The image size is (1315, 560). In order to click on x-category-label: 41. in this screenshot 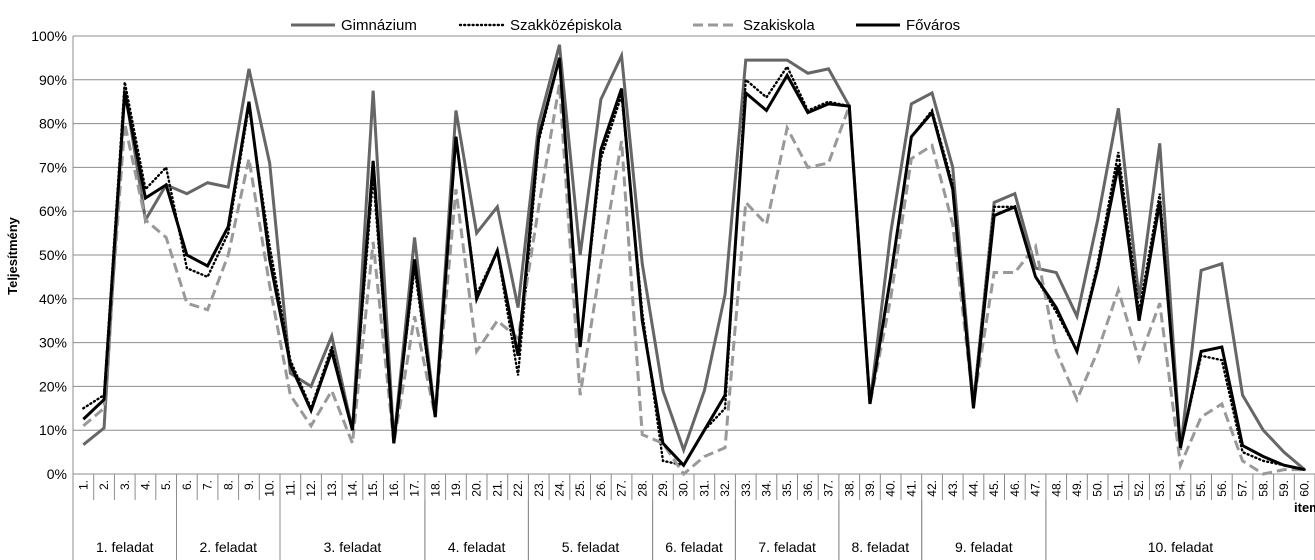, I will do `click(911, 488)`.